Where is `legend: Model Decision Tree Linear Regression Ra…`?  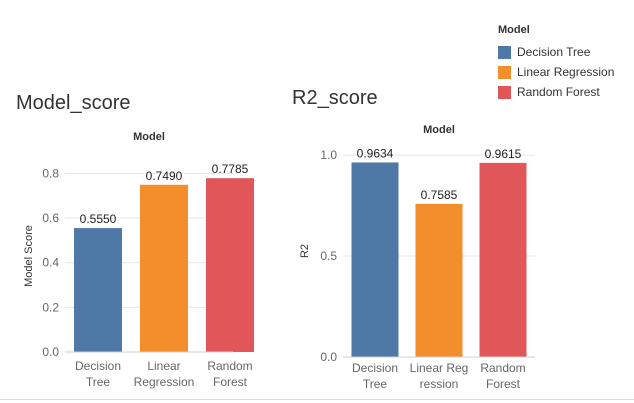
legend: Model Decision Tree Linear Regression Ra… is located at coordinates (556, 63).